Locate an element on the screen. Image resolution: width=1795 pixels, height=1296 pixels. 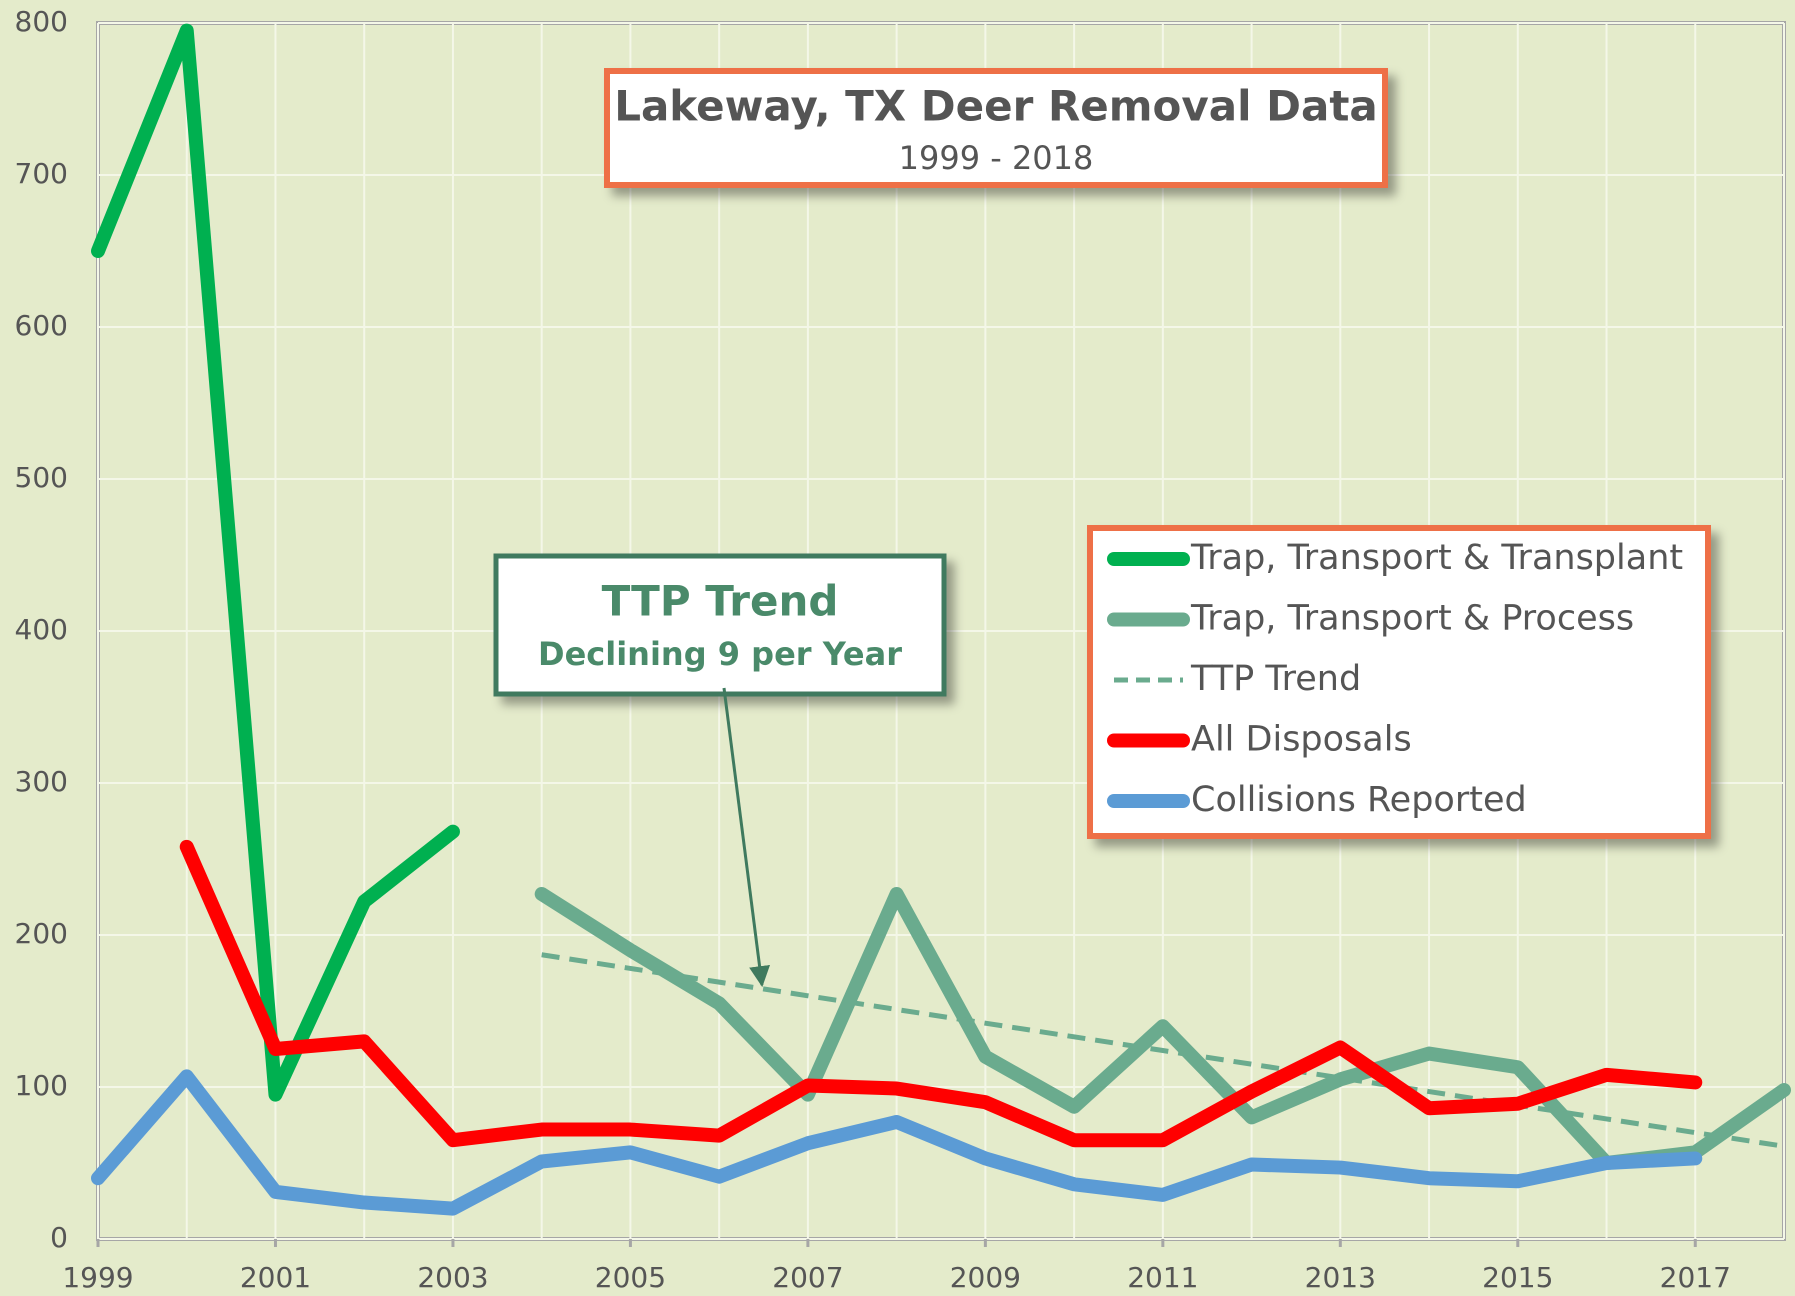
y-tick-label: 400 is located at coordinates (41, 629).